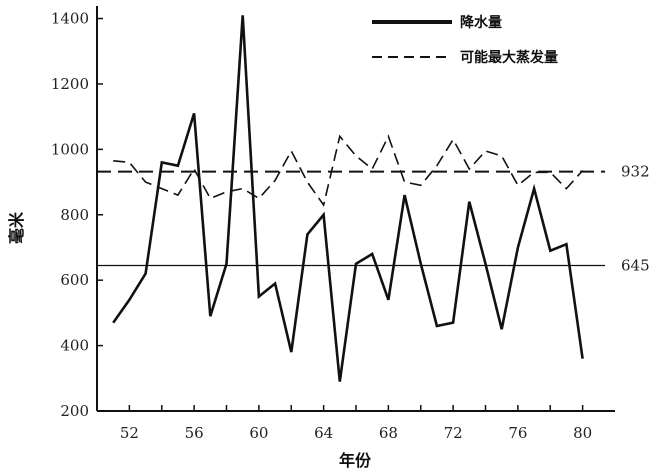  Describe the element at coordinates (74, 215) in the screenshot. I see `y-tick-label: 800` at that location.